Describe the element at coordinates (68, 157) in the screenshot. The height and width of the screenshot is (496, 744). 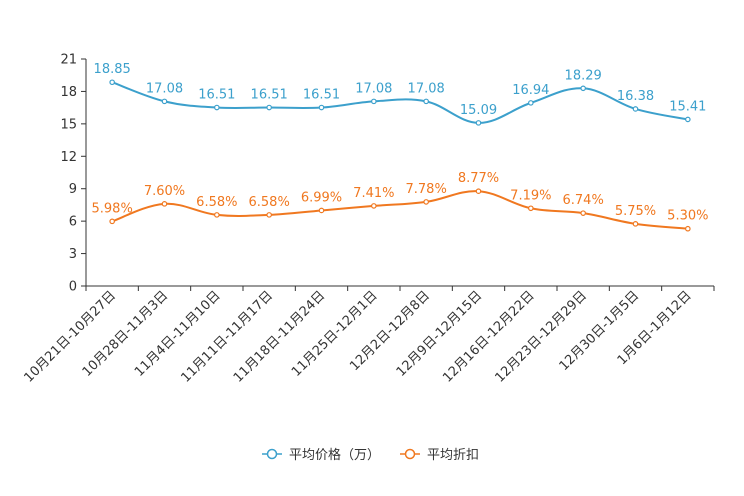
I see `y-tick-label: 12` at that location.